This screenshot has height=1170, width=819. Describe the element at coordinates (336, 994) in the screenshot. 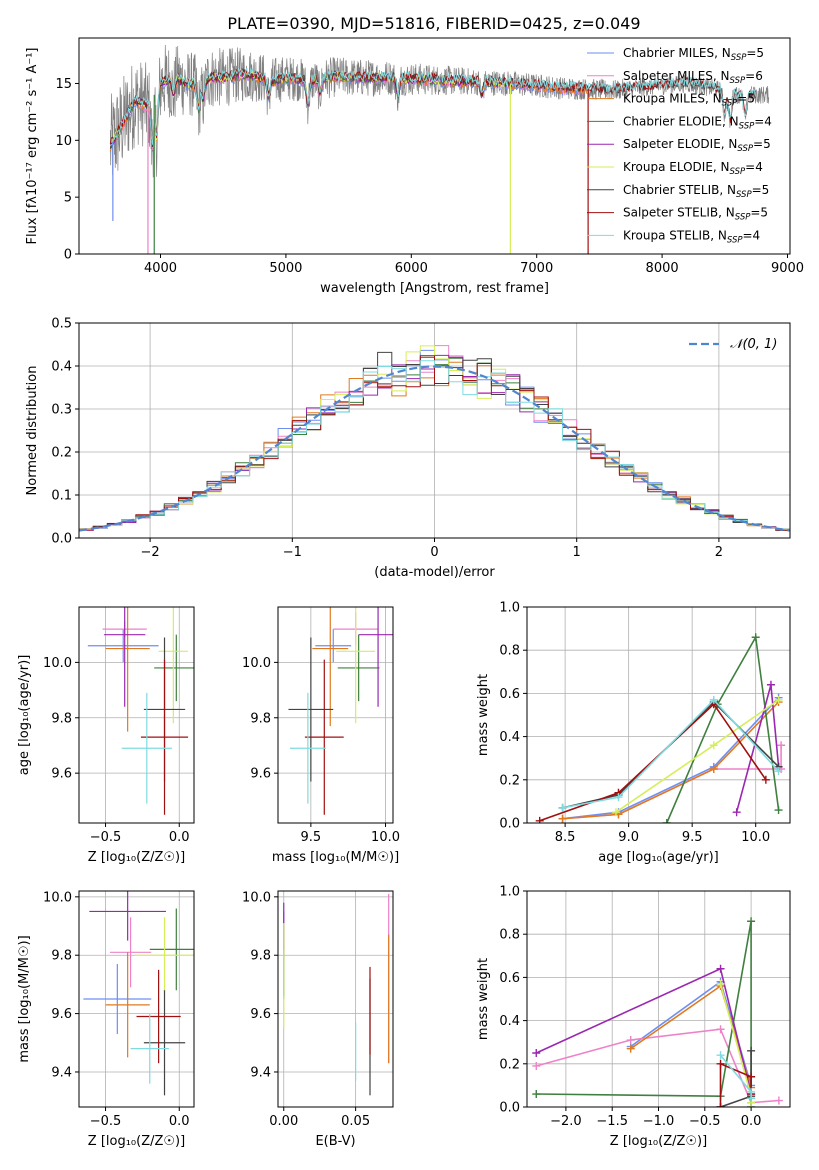

I see `mass-vs-ebv-plot-area` at that location.